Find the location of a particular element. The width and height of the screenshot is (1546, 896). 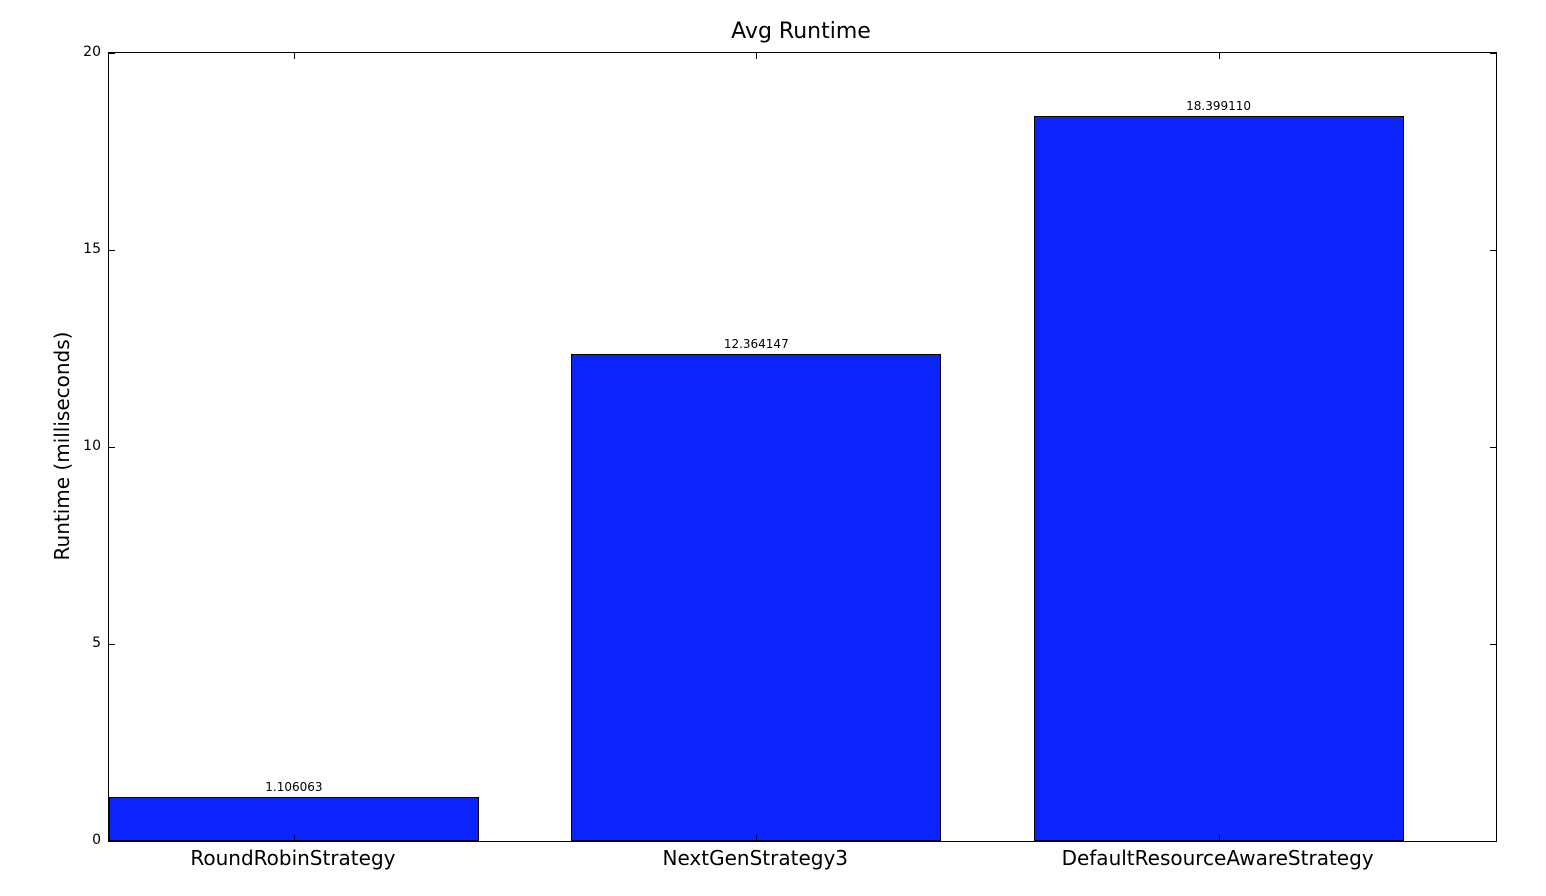

y-tick-label: 15 is located at coordinates (92, 249).